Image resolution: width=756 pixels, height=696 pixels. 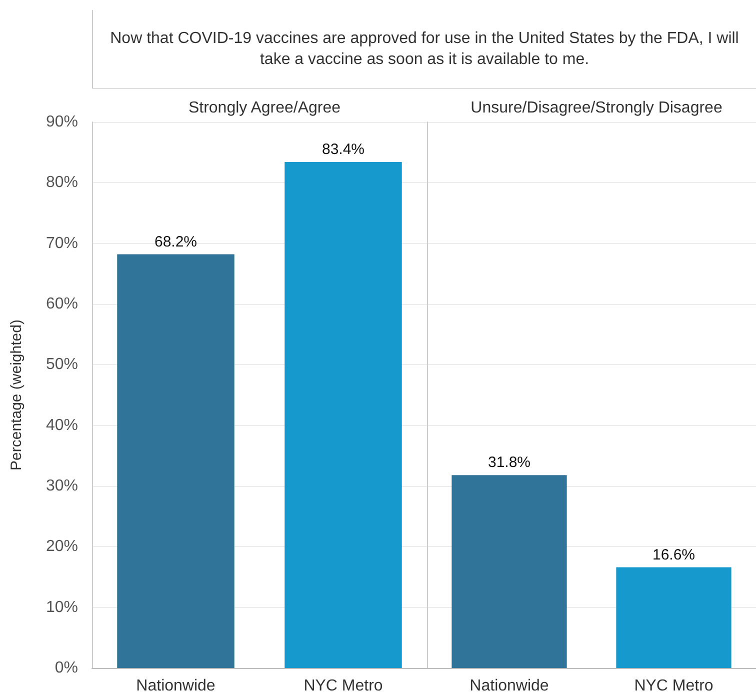 What do you see at coordinates (674, 555) in the screenshot?
I see `data-label: 16.6%` at bounding box center [674, 555].